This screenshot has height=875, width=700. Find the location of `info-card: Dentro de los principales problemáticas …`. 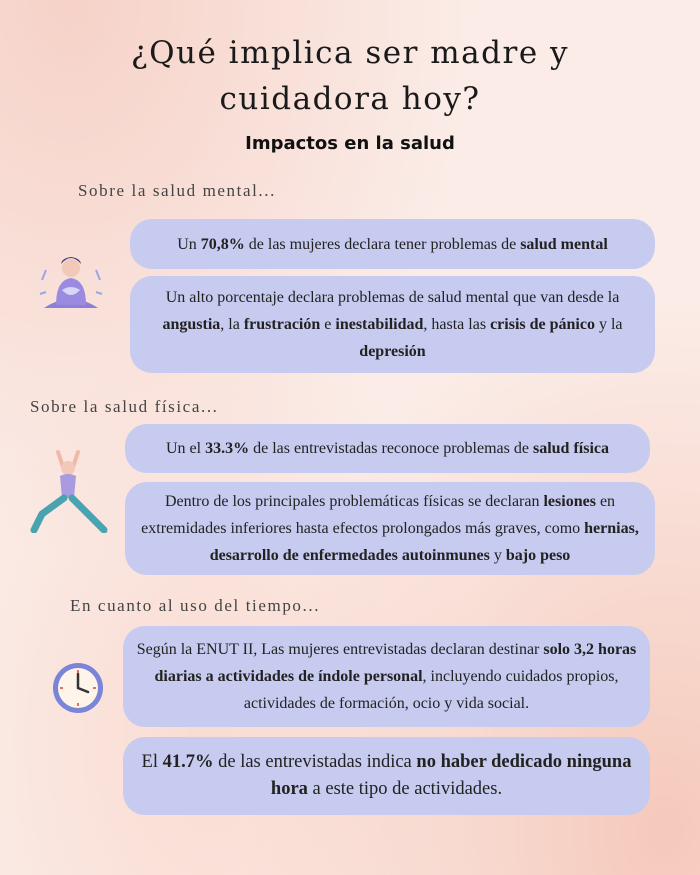

info-card: Dentro de los principales problemáticas … is located at coordinates (390, 528).